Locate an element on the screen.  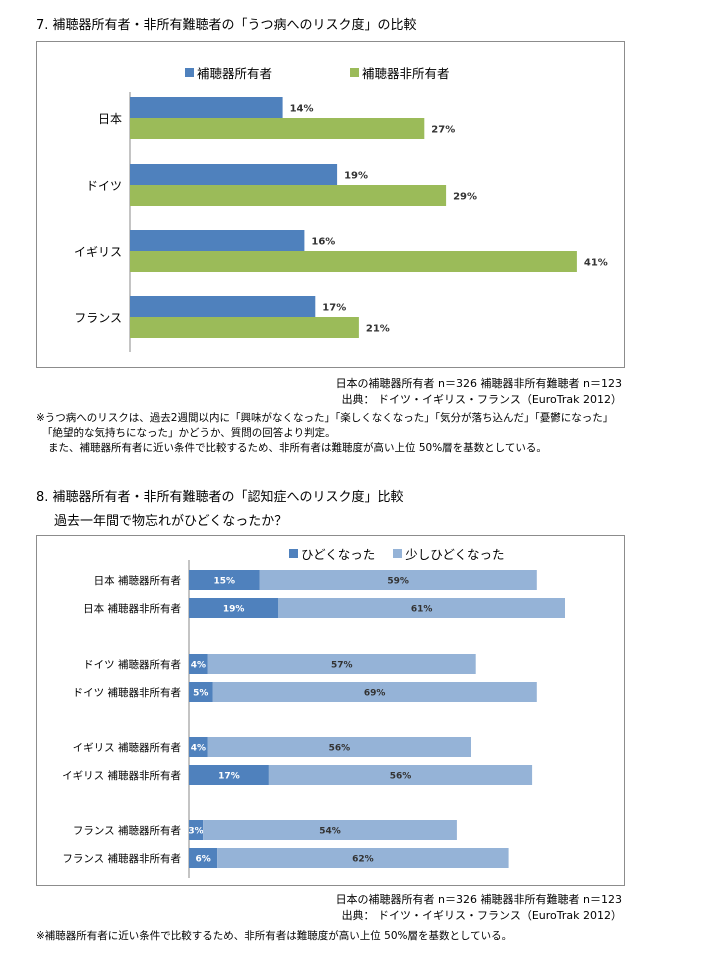
section7-source-note: 出典： ドイツ・イギリス・フランス（EuroTrak 2012） is located at coordinates (481, 399).